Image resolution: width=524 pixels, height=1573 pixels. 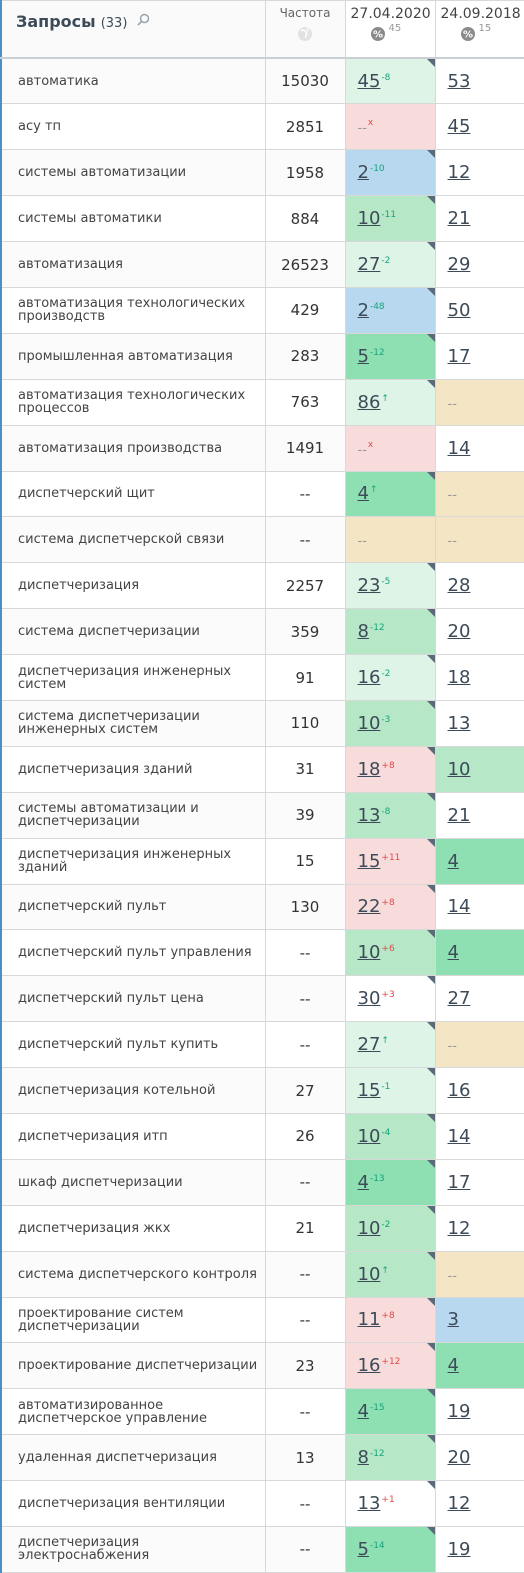 What do you see at coordinates (305, 1228) in the screenshot?
I see `frequency-cell: 21` at bounding box center [305, 1228].